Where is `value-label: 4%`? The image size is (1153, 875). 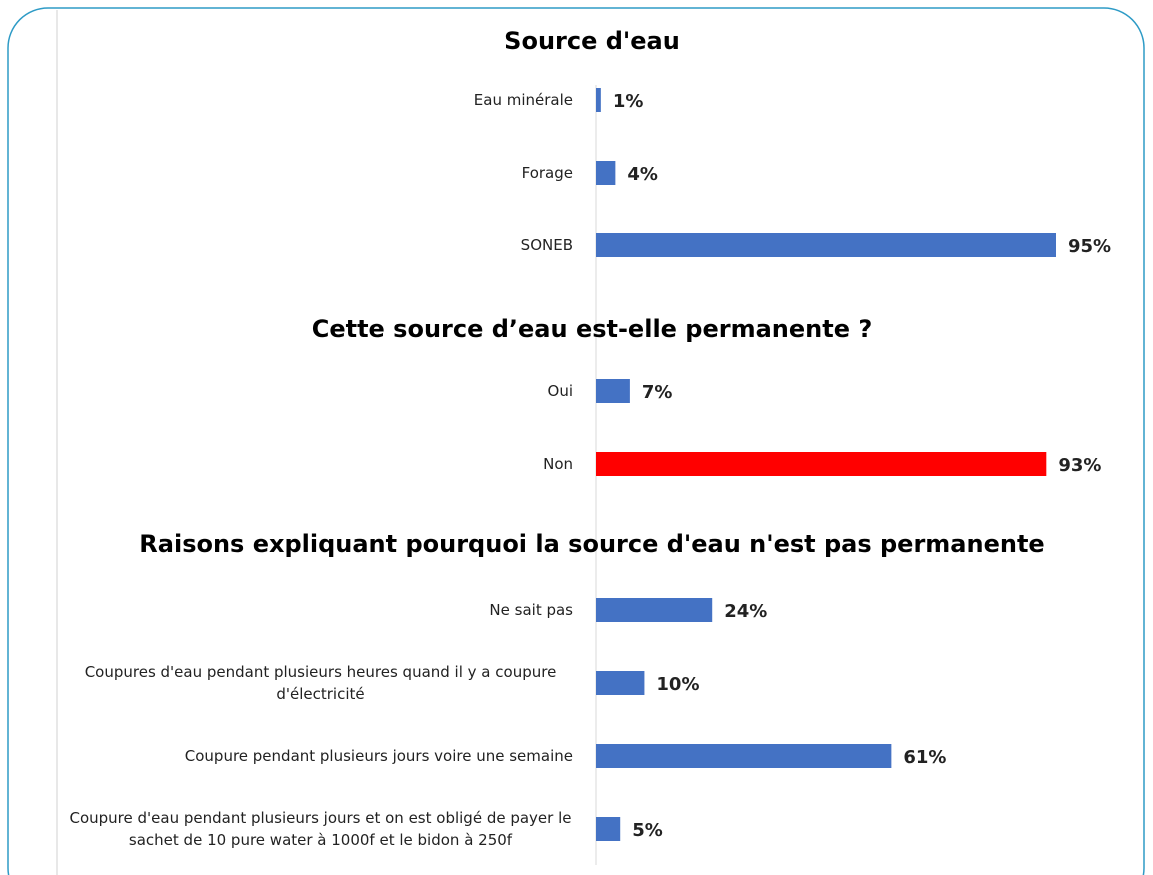
value-label: 4% is located at coordinates (642, 174).